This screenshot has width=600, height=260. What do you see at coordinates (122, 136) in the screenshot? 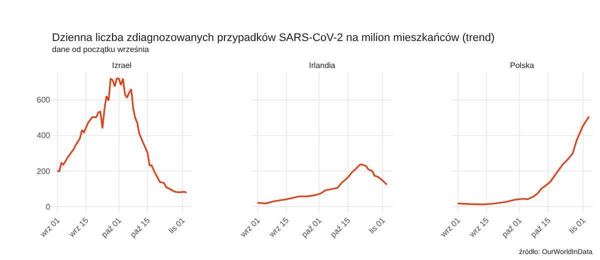
I see `line-series` at bounding box center [122, 136].